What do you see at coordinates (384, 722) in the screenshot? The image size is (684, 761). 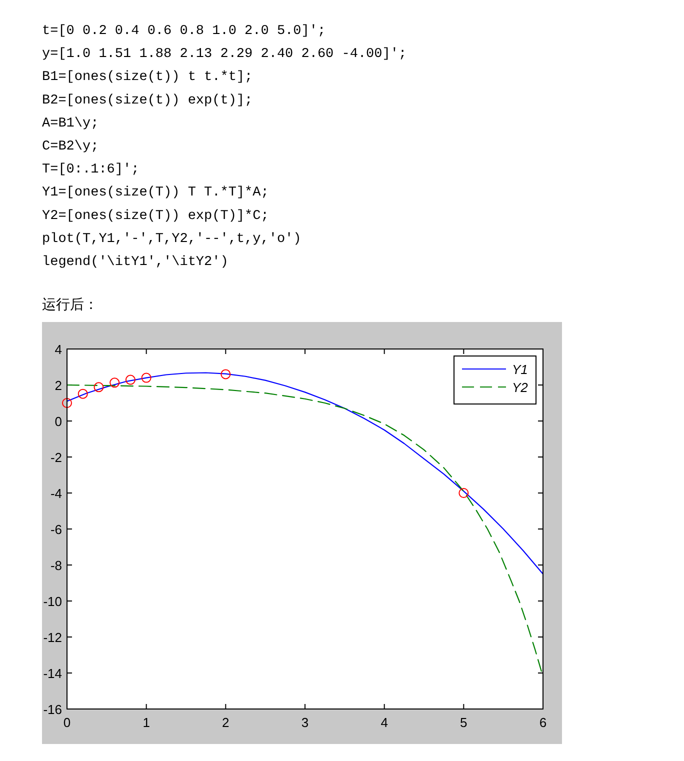 I see `x-tick-label: 4` at bounding box center [384, 722].